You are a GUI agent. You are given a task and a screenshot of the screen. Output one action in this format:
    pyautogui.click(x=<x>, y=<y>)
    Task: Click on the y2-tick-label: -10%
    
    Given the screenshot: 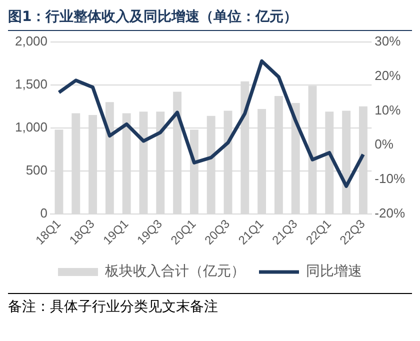 What is the action you would take?
    pyautogui.click(x=390, y=178)
    